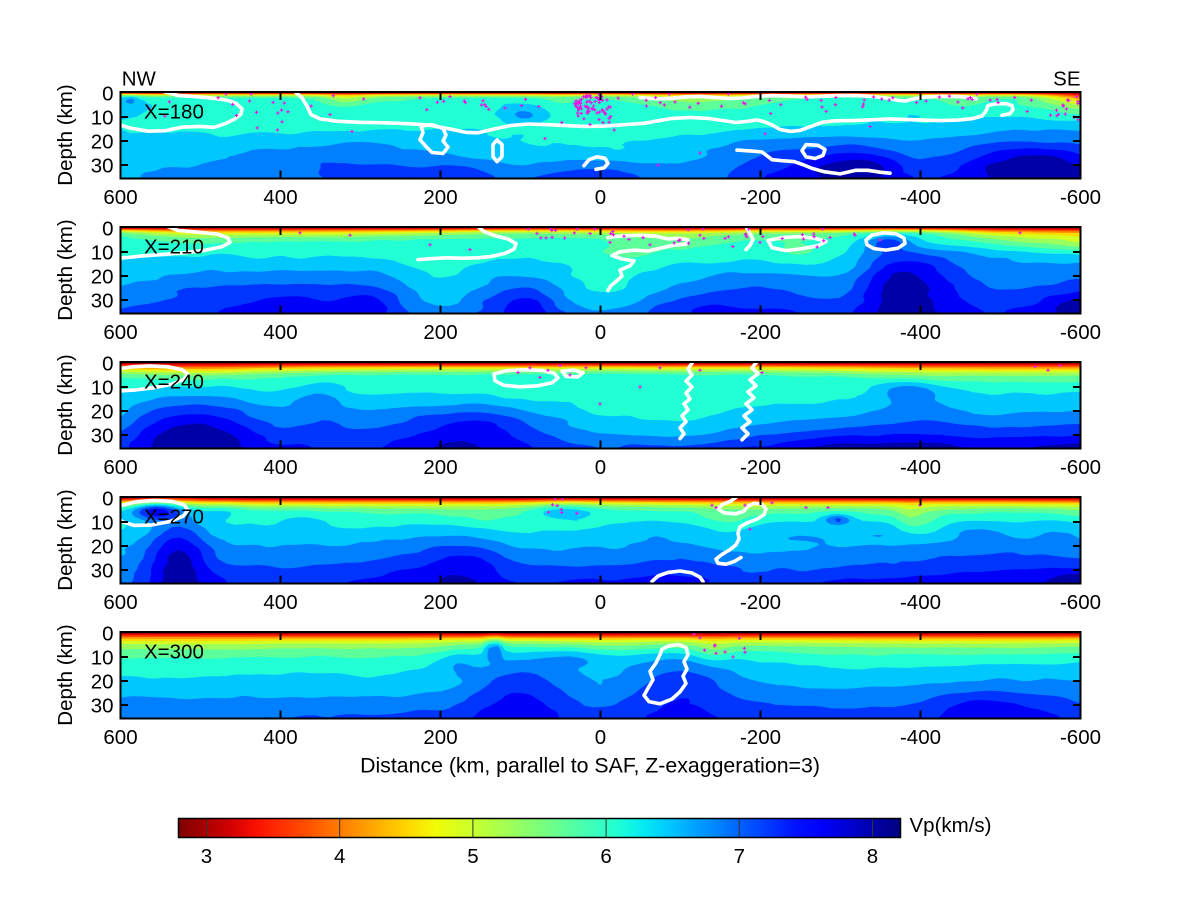  Describe the element at coordinates (605, 856) in the screenshot. I see `svg-text: 6` at that location.